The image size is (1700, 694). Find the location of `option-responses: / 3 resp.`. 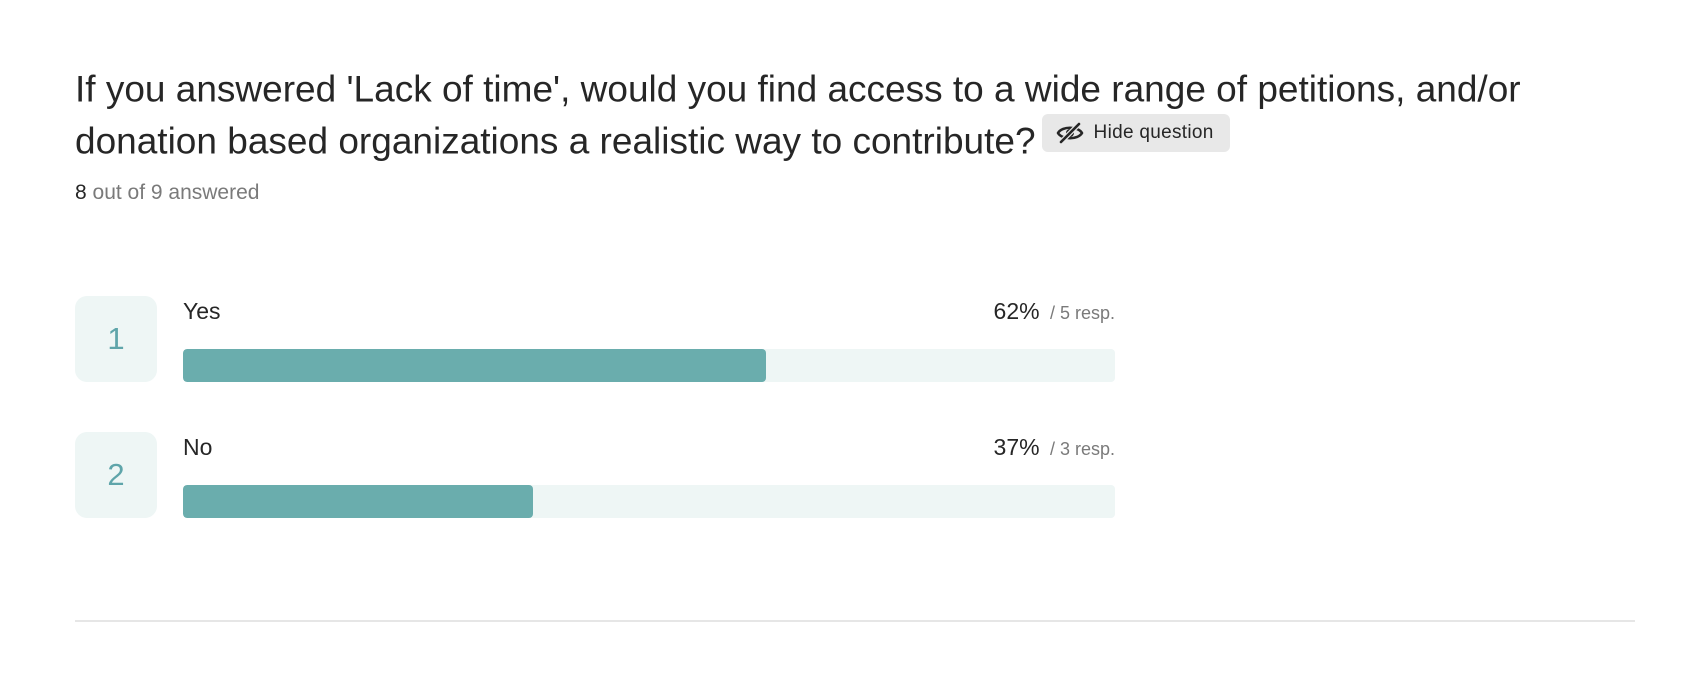

option-responses: / 3 resp. is located at coordinates (1082, 449).